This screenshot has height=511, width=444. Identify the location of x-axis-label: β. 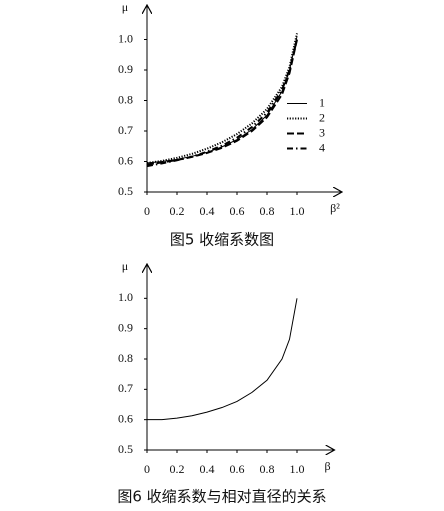
(327, 466).